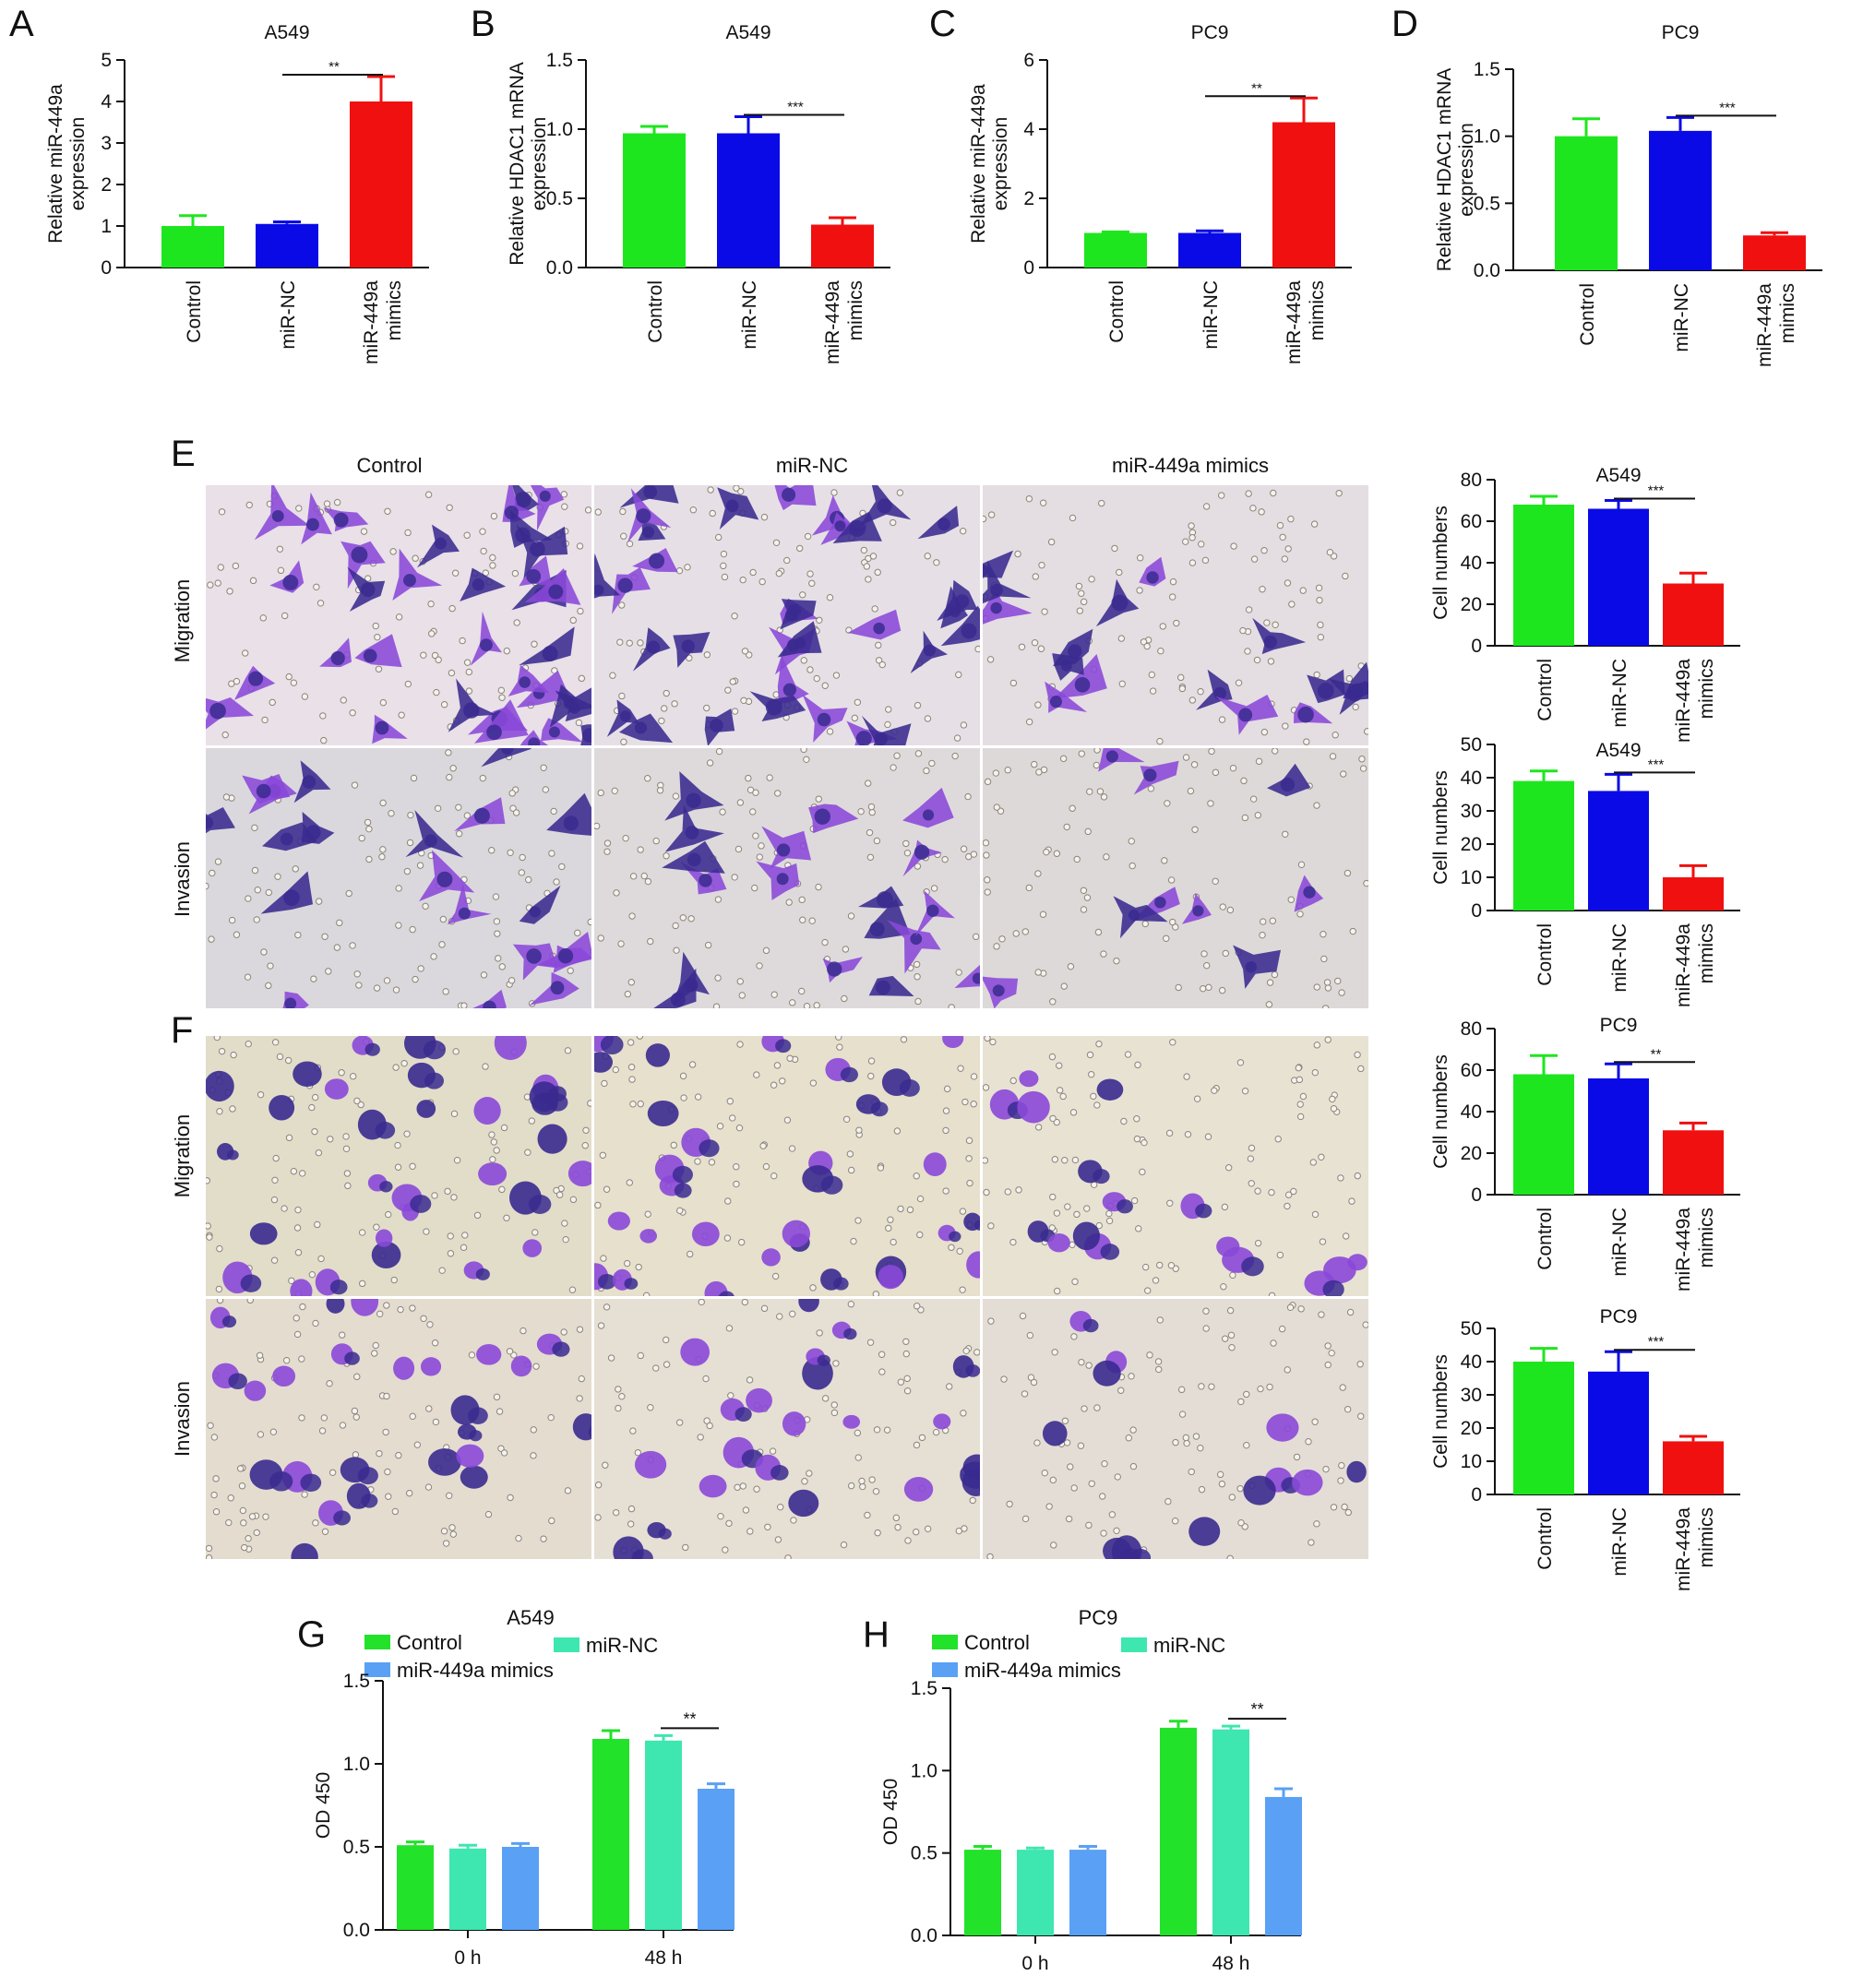 This screenshot has width=1875, height=1988. Describe the element at coordinates (1618, 1136) in the screenshot. I see `bar-mir-nc` at that location.